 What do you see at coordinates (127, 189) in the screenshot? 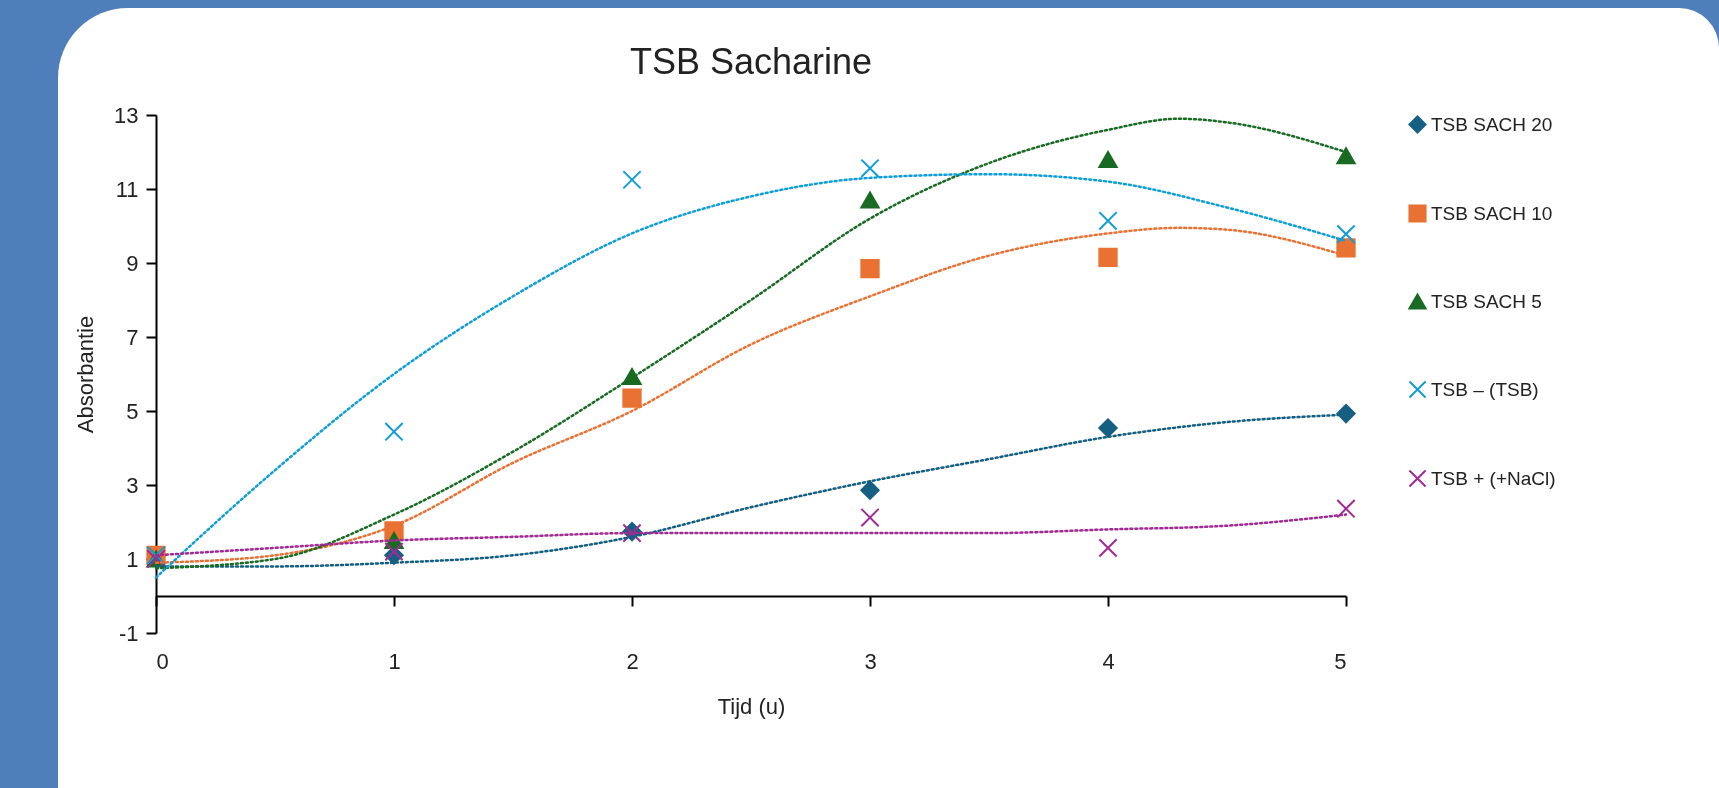
I see `y-tick-label: 11` at bounding box center [127, 189].